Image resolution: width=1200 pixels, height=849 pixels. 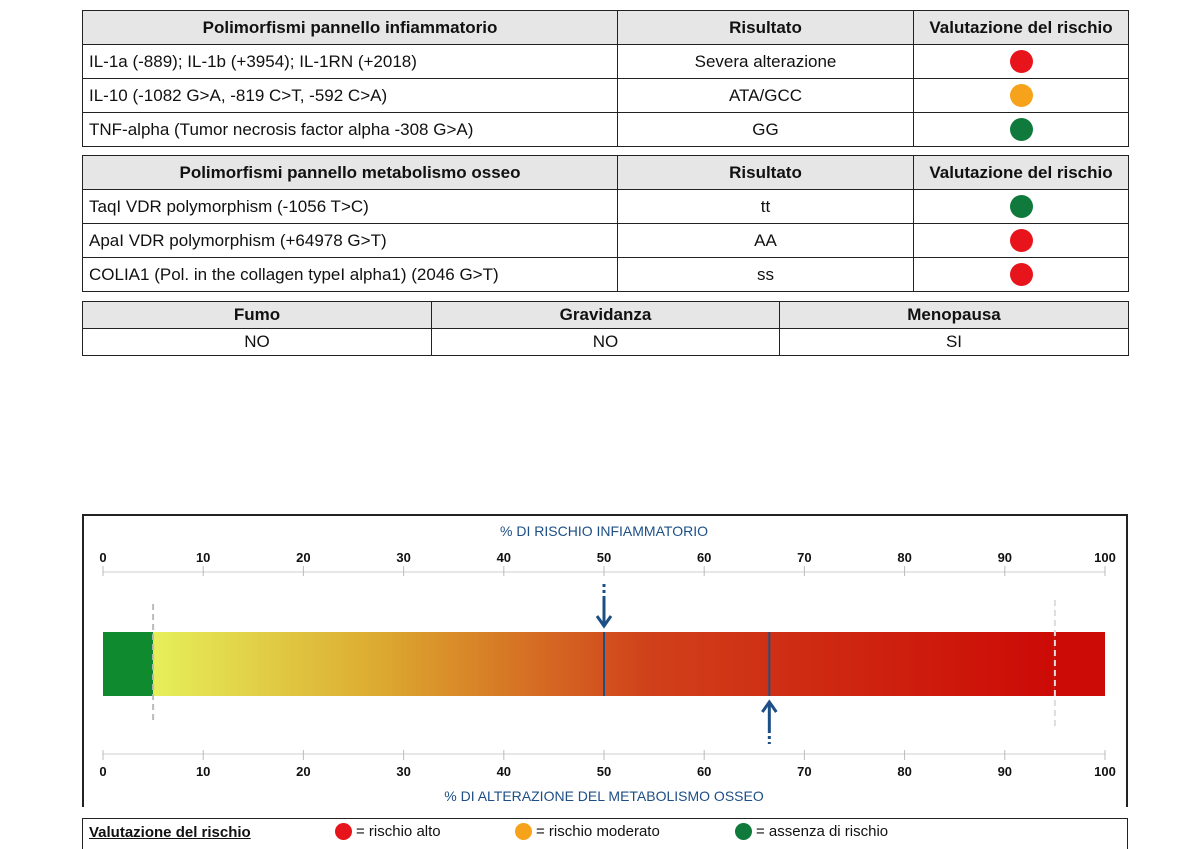 What do you see at coordinates (1079, 664) in the screenshot?
I see `red-zone-bar` at bounding box center [1079, 664].